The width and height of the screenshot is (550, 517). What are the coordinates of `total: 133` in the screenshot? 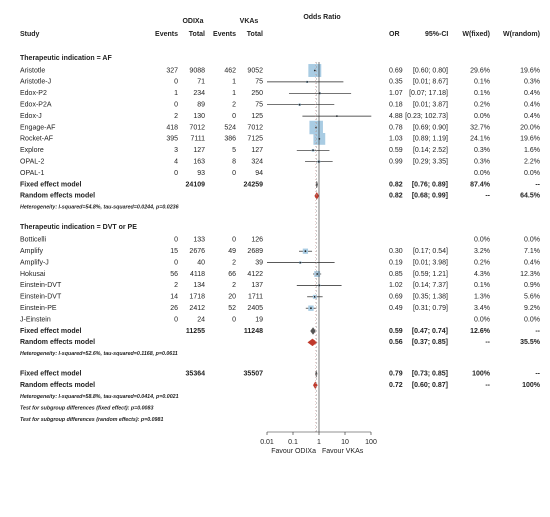 It's located at (199, 240).